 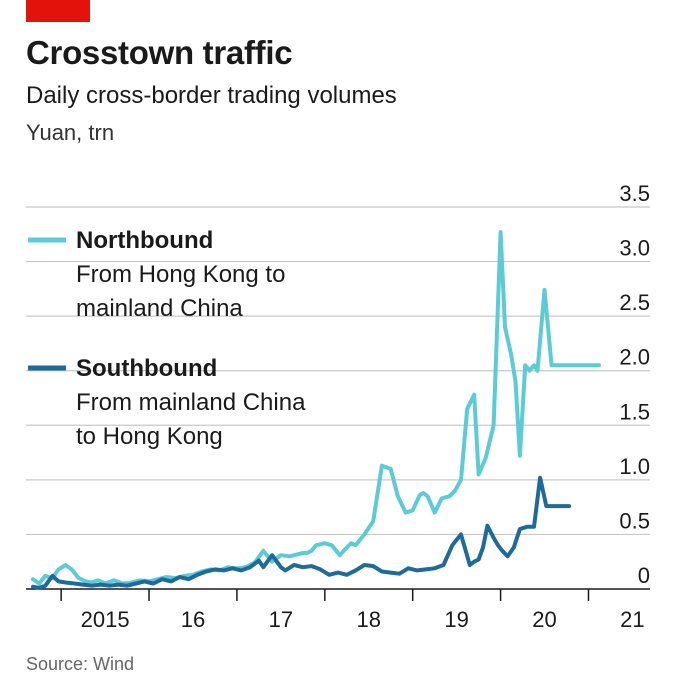 What do you see at coordinates (634, 193) in the screenshot?
I see `y-tick-label: 3.5` at bounding box center [634, 193].